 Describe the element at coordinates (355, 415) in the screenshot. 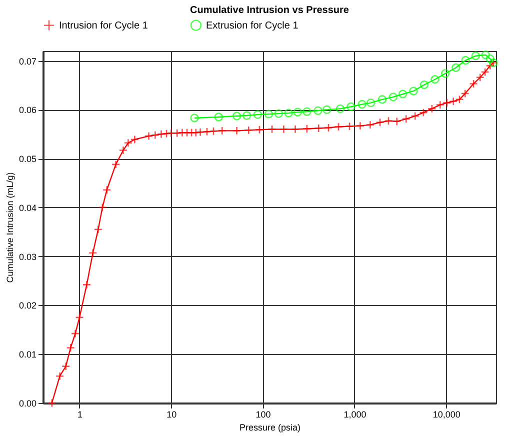

I see `x-tick-label: 1,000` at that location.